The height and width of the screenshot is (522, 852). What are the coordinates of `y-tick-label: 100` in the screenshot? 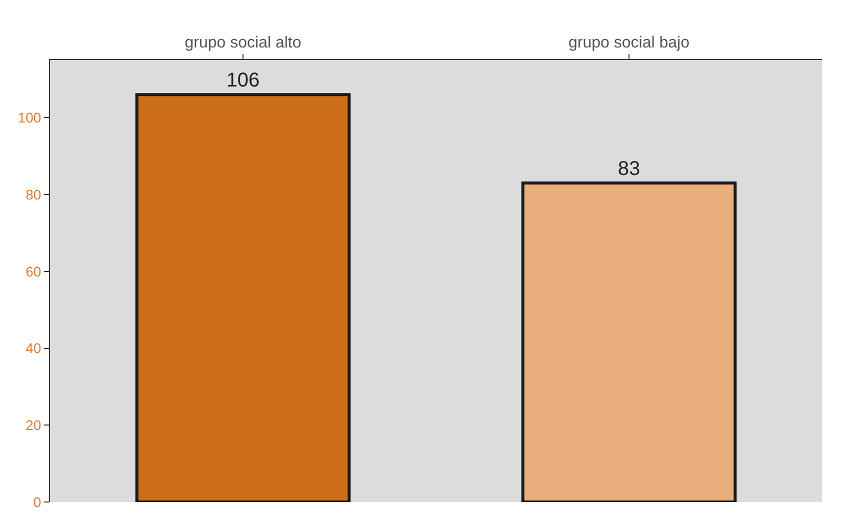 It's located at (30, 118).